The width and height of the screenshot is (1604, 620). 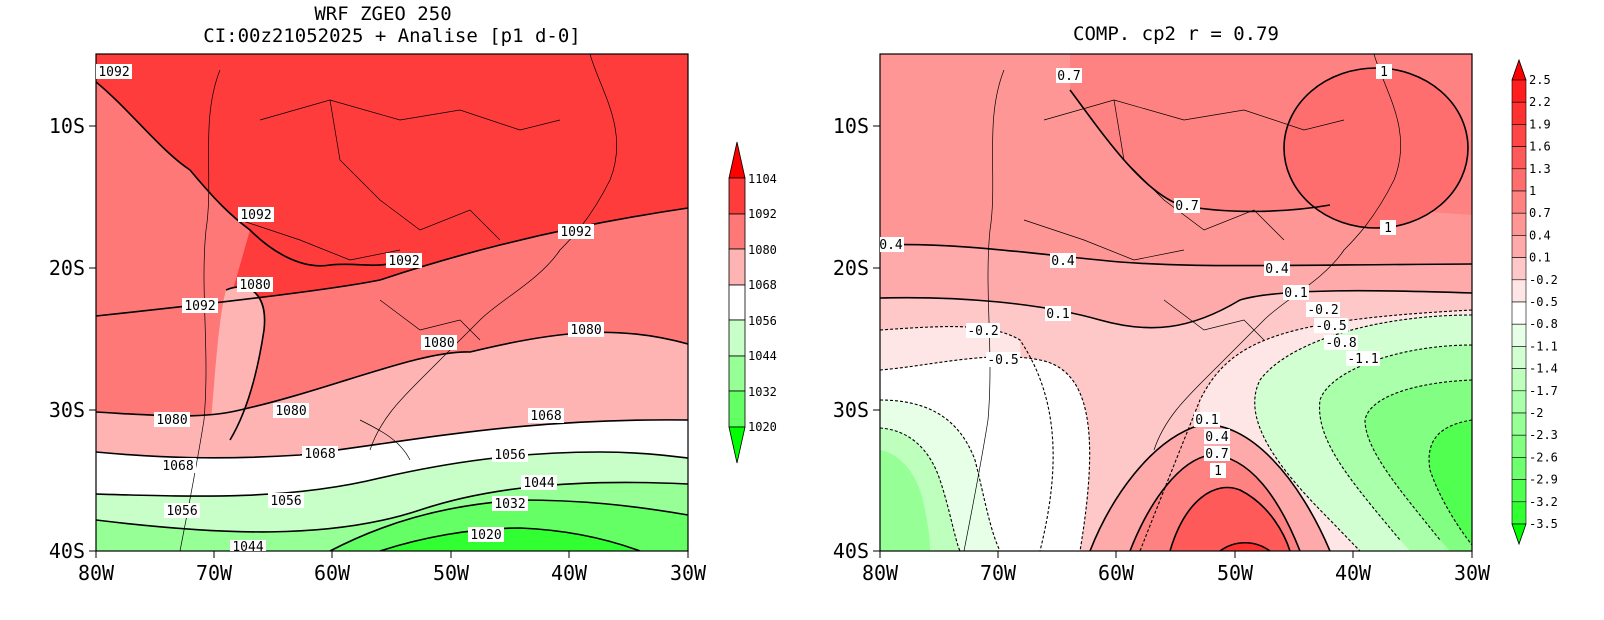 What do you see at coordinates (1543, 391) in the screenshot?
I see `right-colorbar-label: -1.7` at bounding box center [1543, 391].